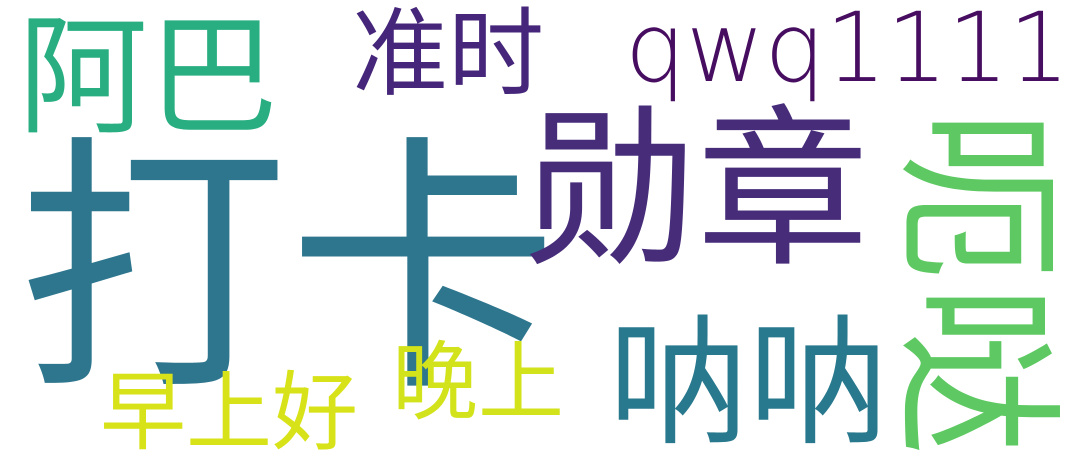 This screenshot has width=1080, height=463. Describe the element at coordinates (748, 383) in the screenshot. I see `word-nana: 呐呐` at that location.